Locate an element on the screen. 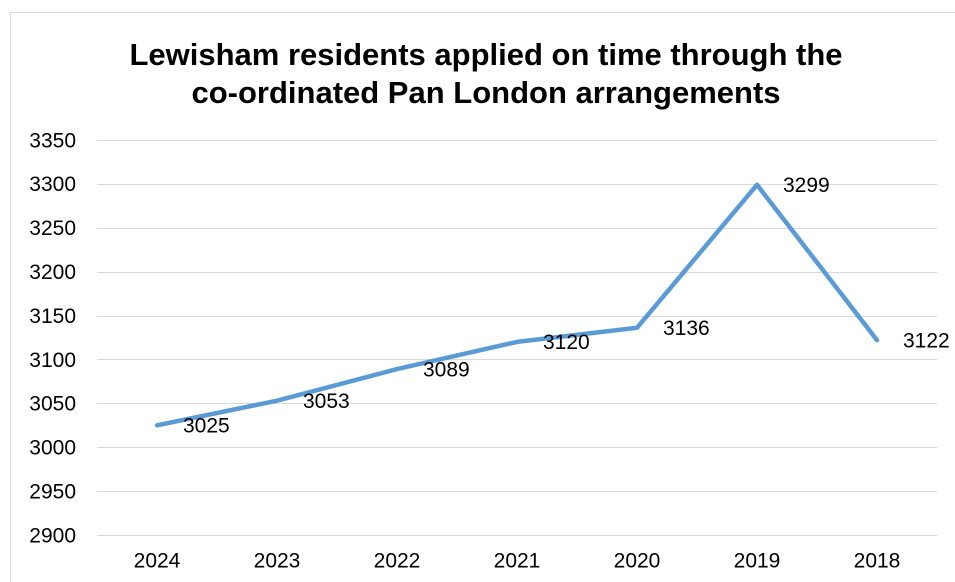  y-tick-label: 3100 is located at coordinates (52, 360).